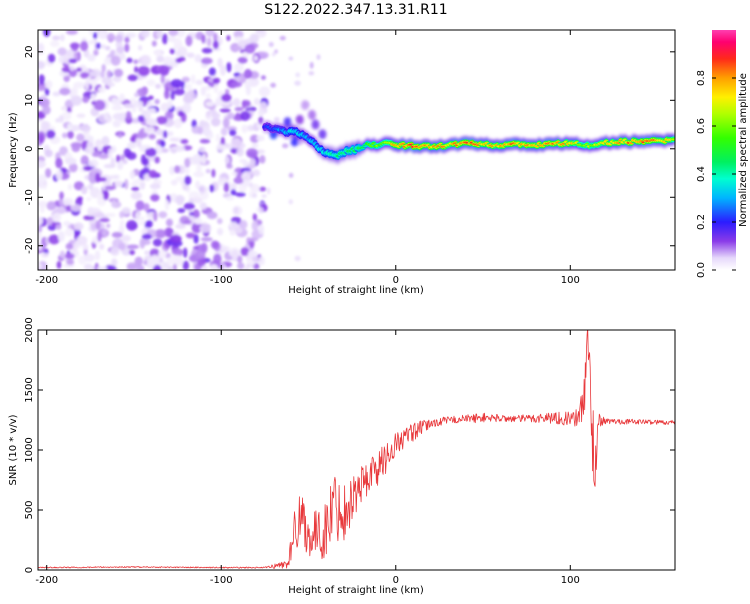 The width and height of the screenshot is (750, 604). I want to click on spectrogram-x-label: Height of straight line (km), so click(356, 290).